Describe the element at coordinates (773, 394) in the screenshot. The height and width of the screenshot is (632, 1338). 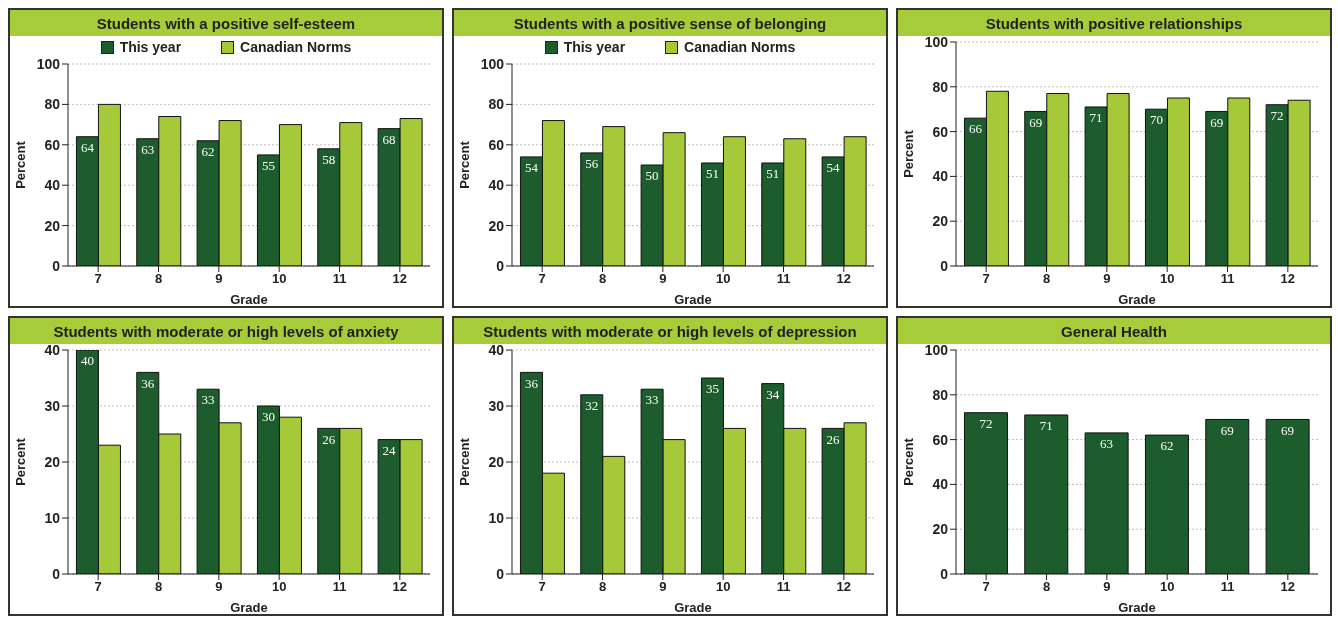
I see `data-label: 34` at that location.